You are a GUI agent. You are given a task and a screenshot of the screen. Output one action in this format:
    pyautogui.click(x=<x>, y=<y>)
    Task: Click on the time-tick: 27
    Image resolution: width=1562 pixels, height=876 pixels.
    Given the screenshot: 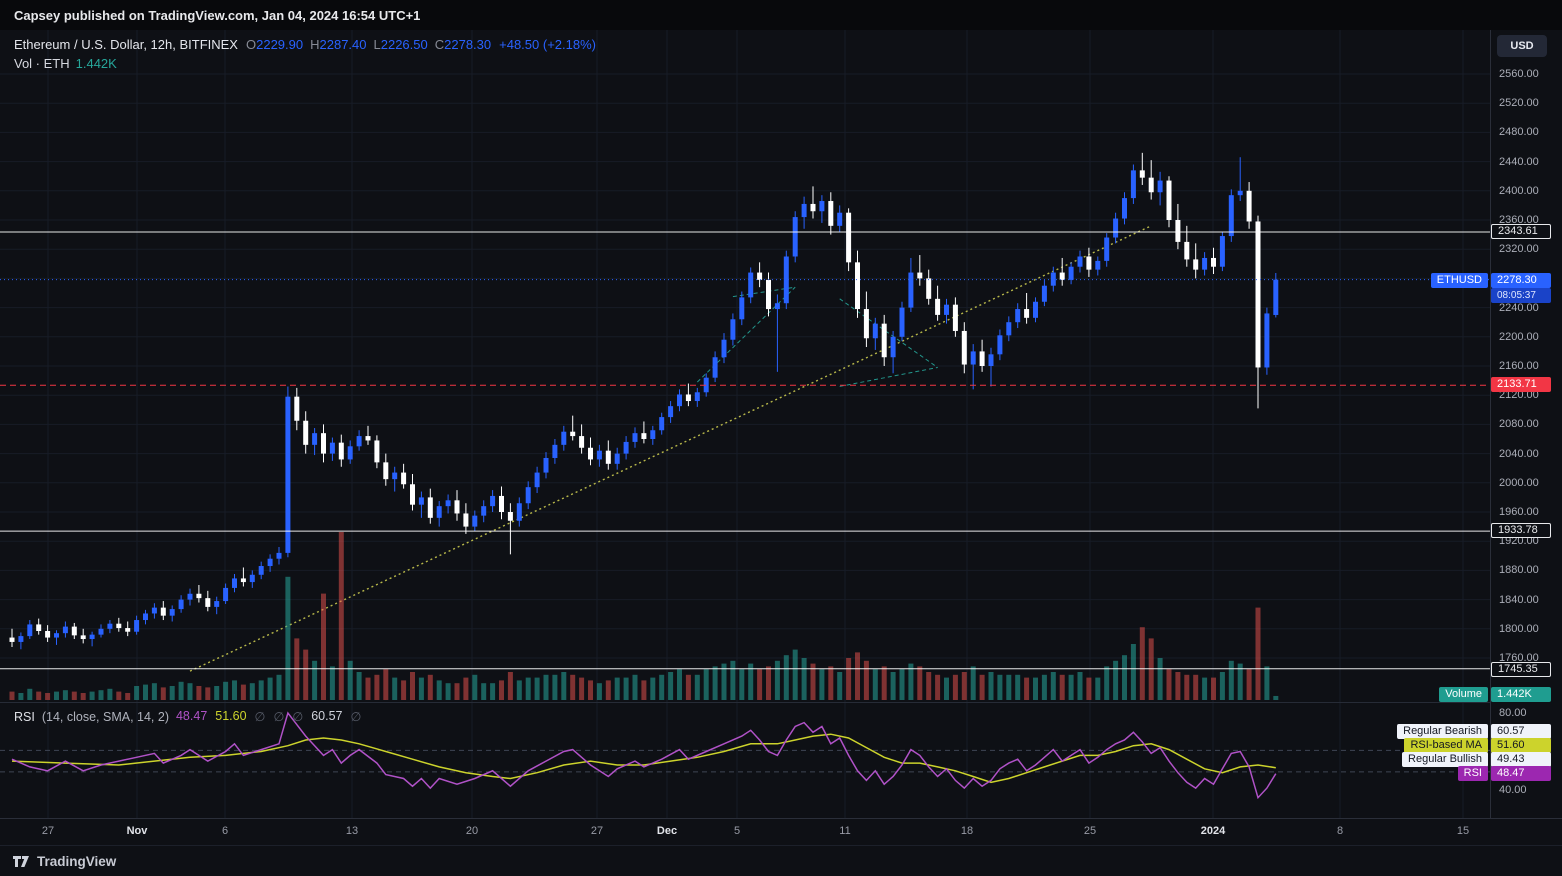 What is the action you would take?
    pyautogui.click(x=48, y=831)
    